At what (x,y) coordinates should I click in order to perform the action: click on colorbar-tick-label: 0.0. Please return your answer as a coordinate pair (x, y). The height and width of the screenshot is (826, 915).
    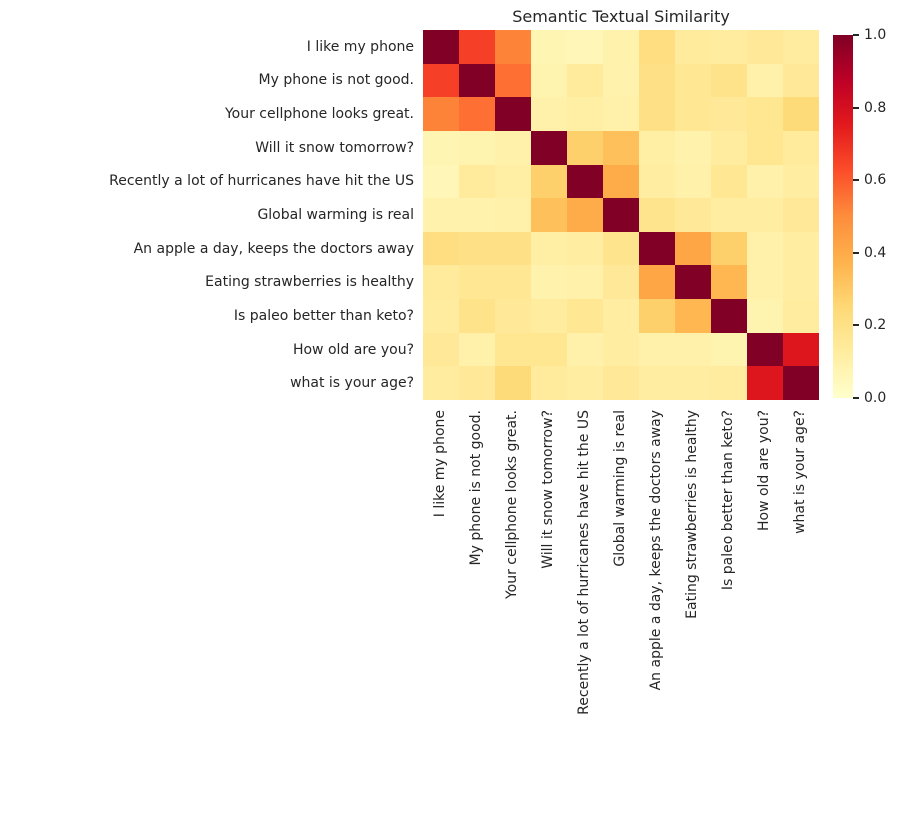
    Looking at the image, I should click on (875, 398).